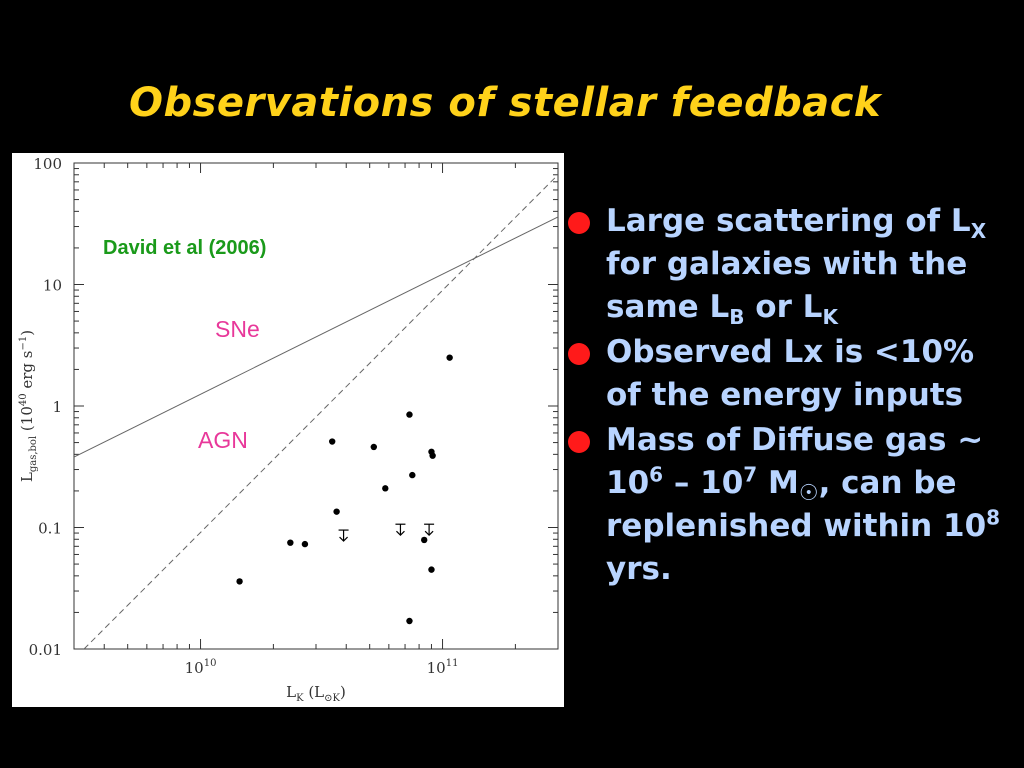  I want to click on y-axis-label-sup: 40, so click(23, 399).